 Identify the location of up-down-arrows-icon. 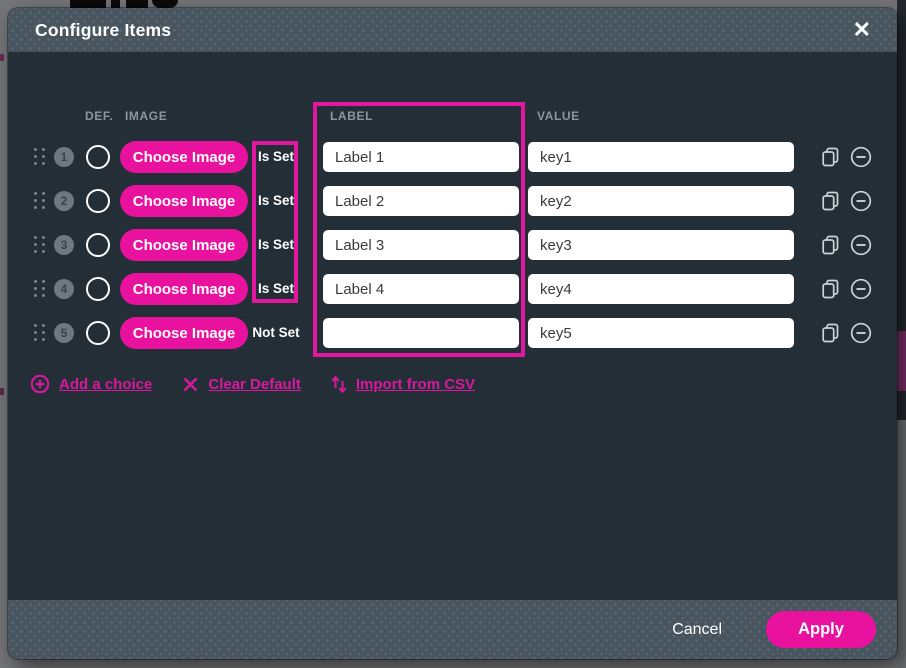
(339, 384).